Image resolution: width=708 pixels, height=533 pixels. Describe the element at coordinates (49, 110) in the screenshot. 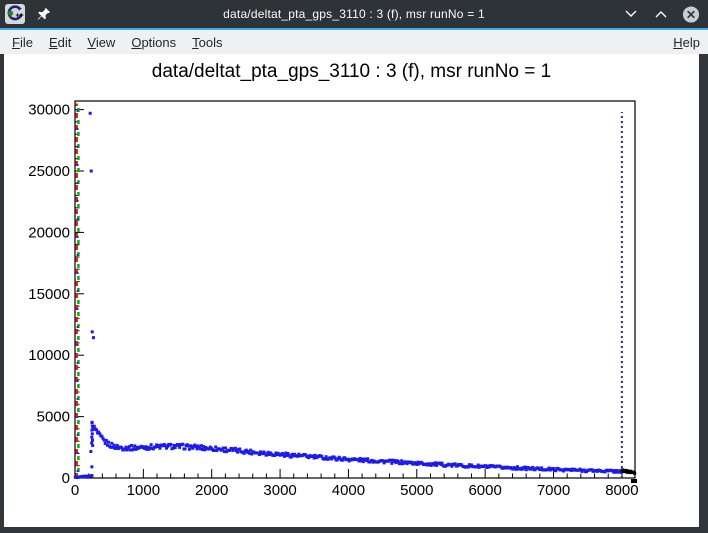

I see `y-tick-label: 30000` at that location.